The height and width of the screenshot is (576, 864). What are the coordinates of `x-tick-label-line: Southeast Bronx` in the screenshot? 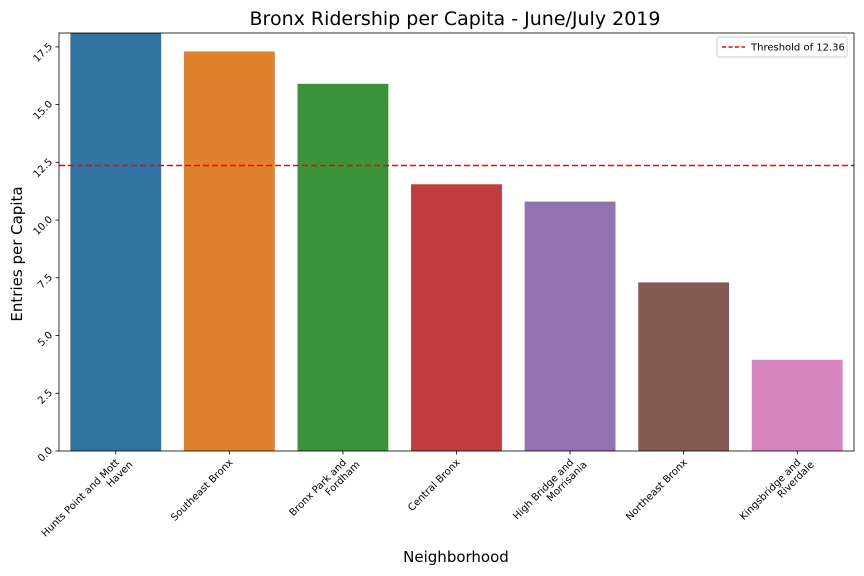 It's located at (202, 490).